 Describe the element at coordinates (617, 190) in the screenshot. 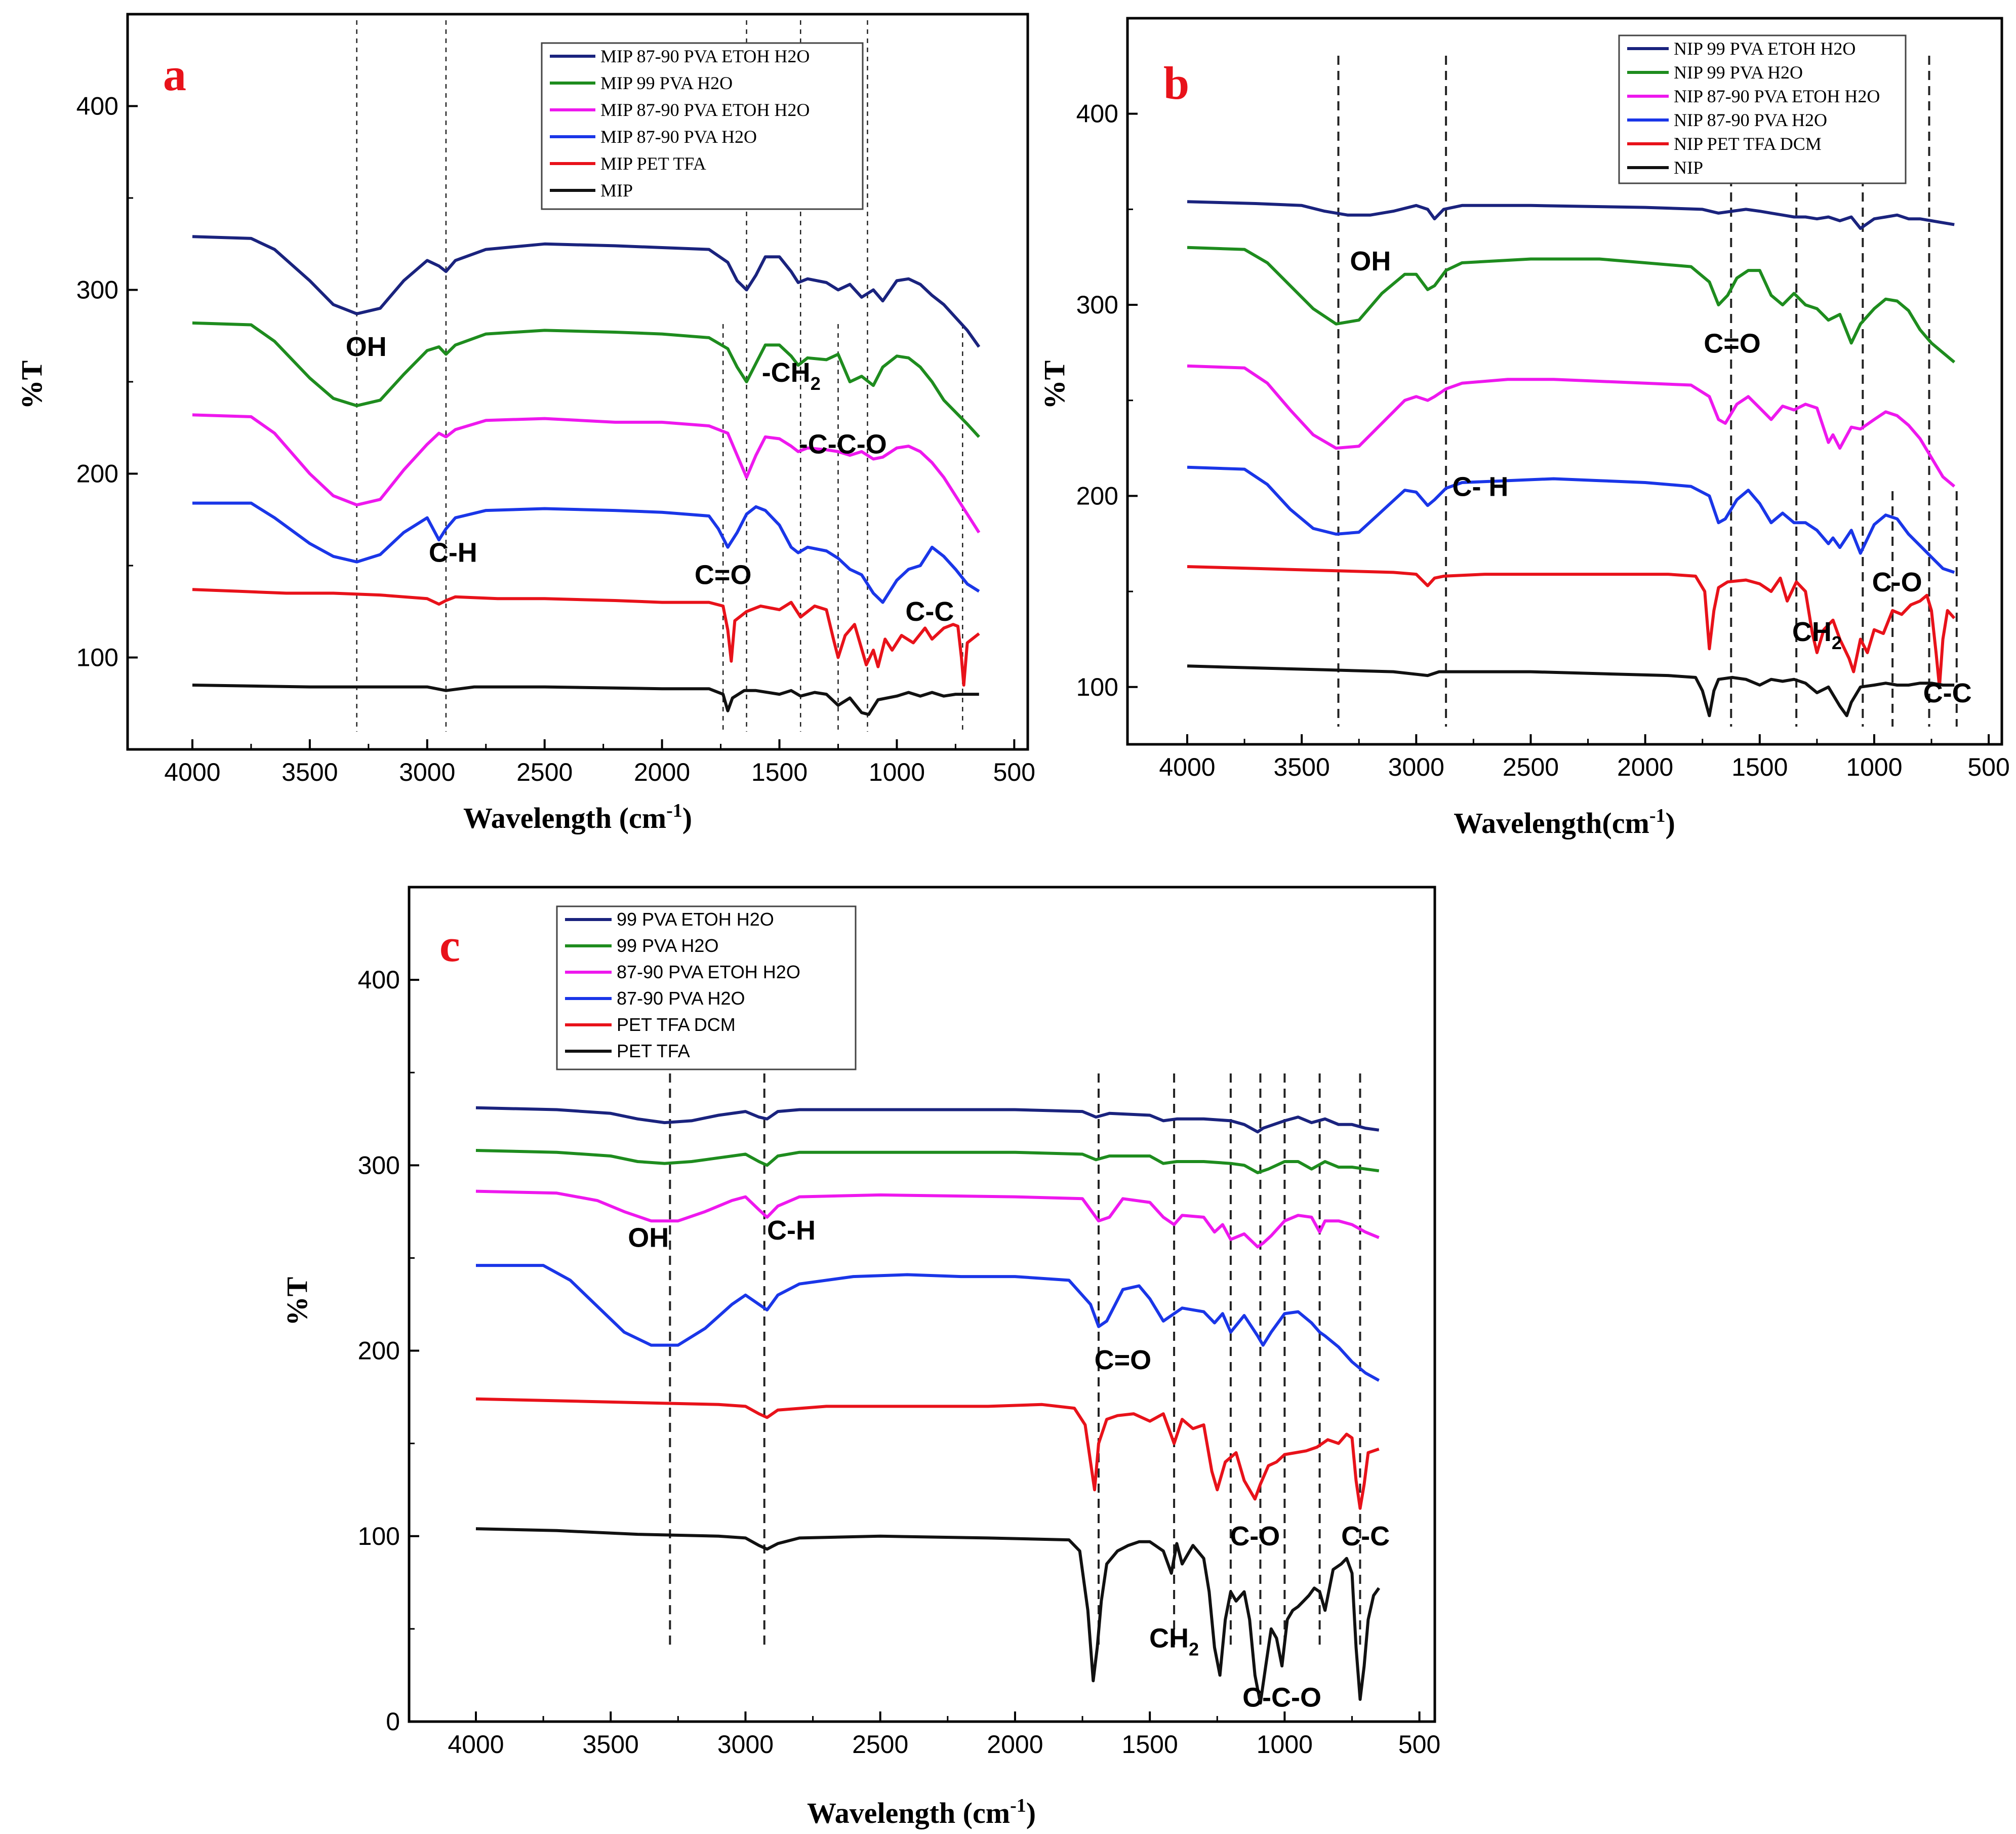

I see `legend-label: MIP` at that location.